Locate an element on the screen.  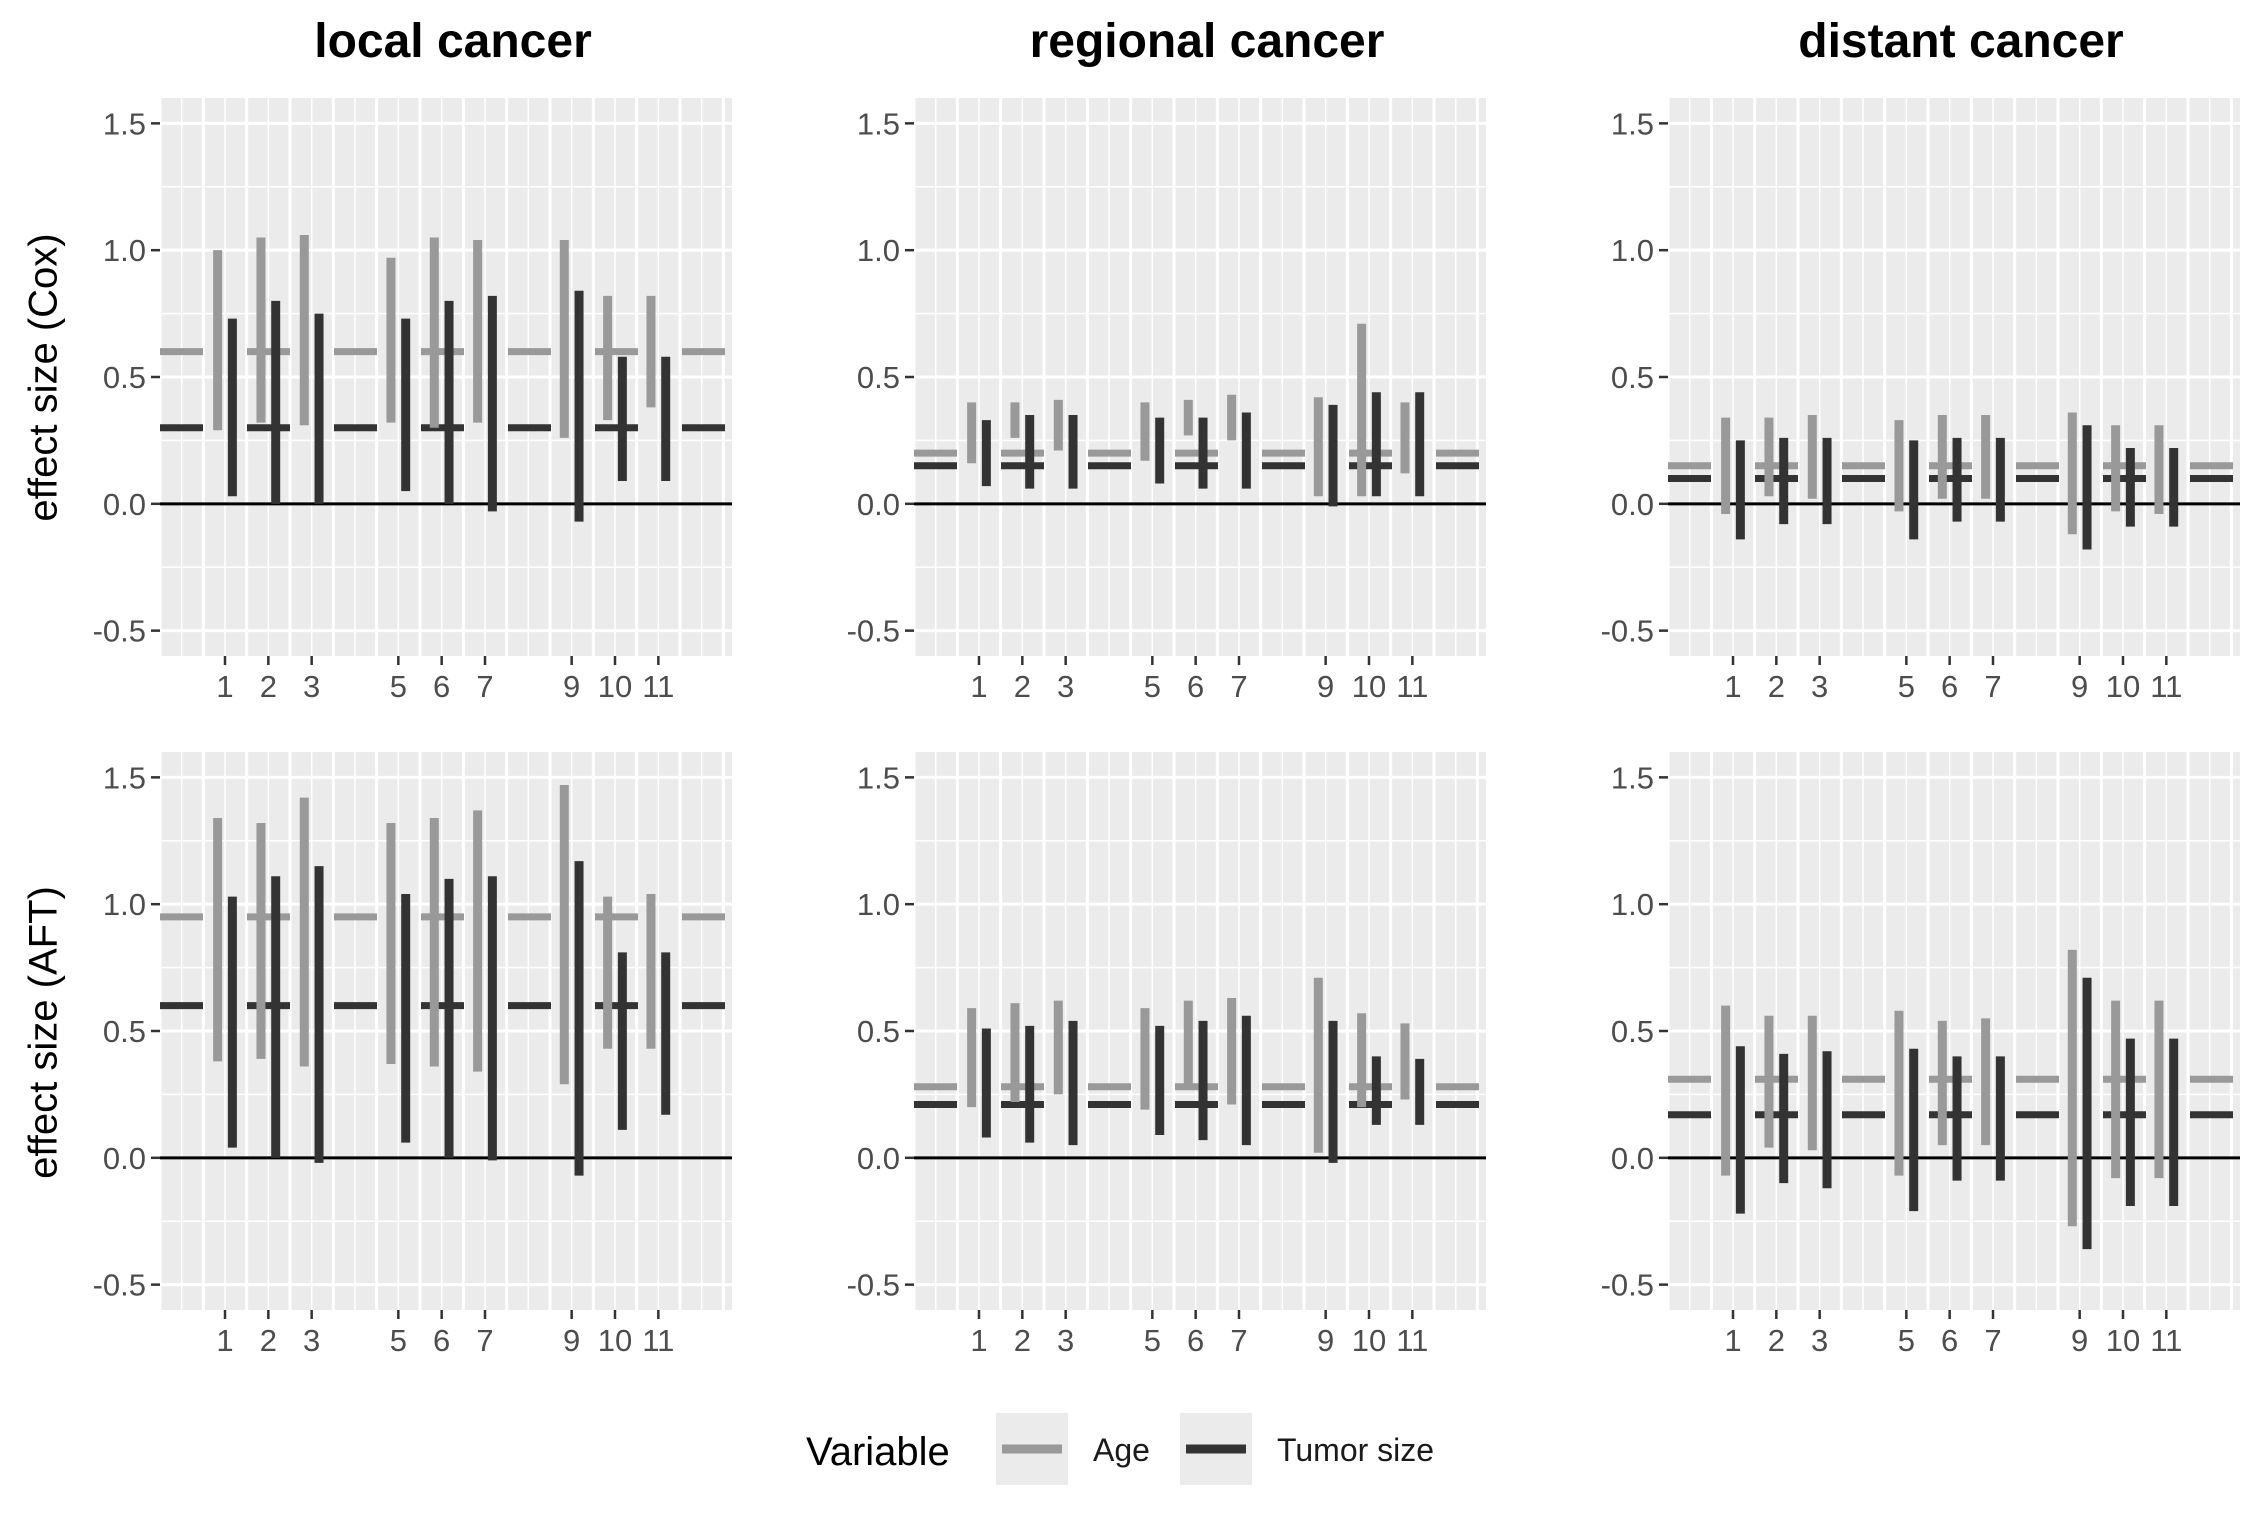
panel-1-1: 1.5 1.0 0.5 0.0 -0.5 1 2 3 5 6 7 9 10 11 is located at coordinates (1166, 1055).